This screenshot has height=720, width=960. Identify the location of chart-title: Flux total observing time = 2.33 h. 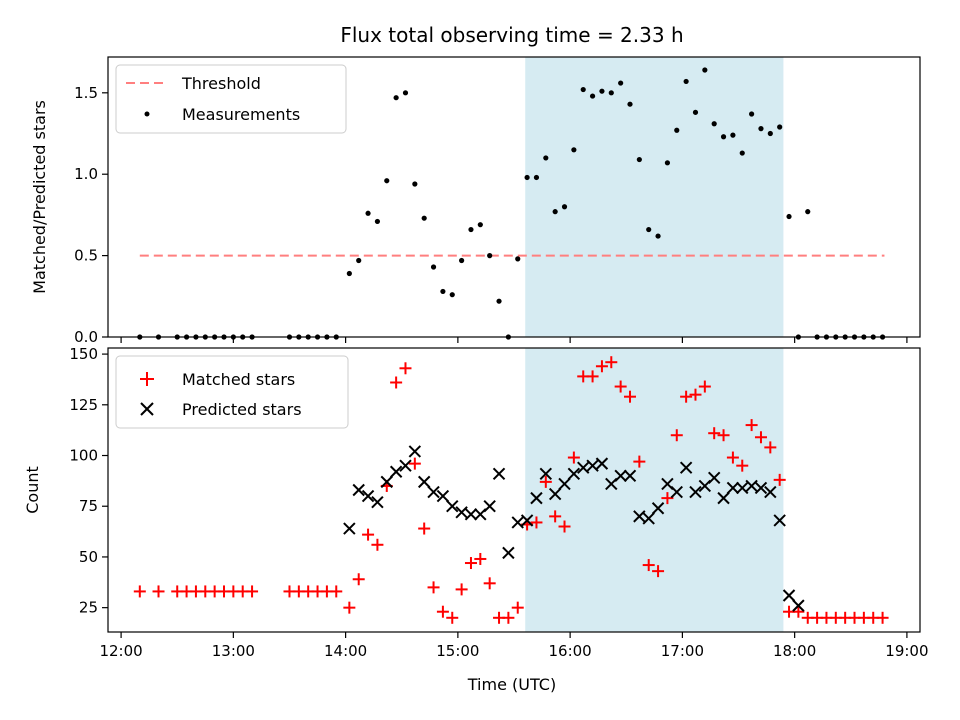
(511, 35).